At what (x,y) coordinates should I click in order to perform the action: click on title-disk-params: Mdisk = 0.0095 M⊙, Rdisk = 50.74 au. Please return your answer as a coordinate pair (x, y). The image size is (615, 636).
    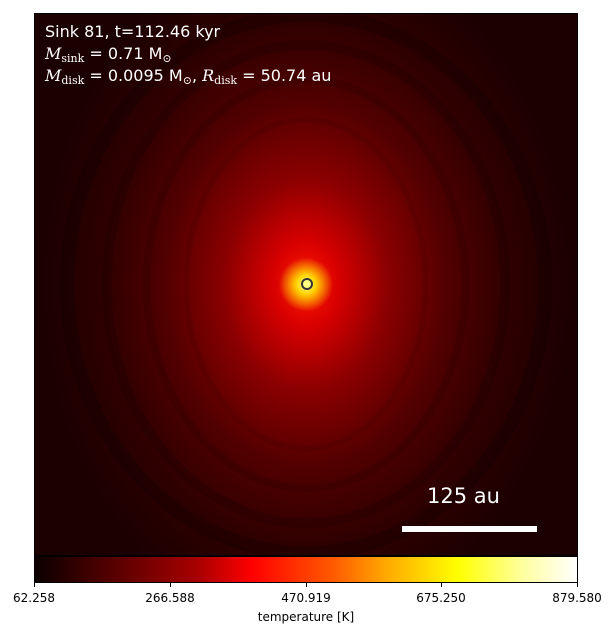
    Looking at the image, I should click on (188, 78).